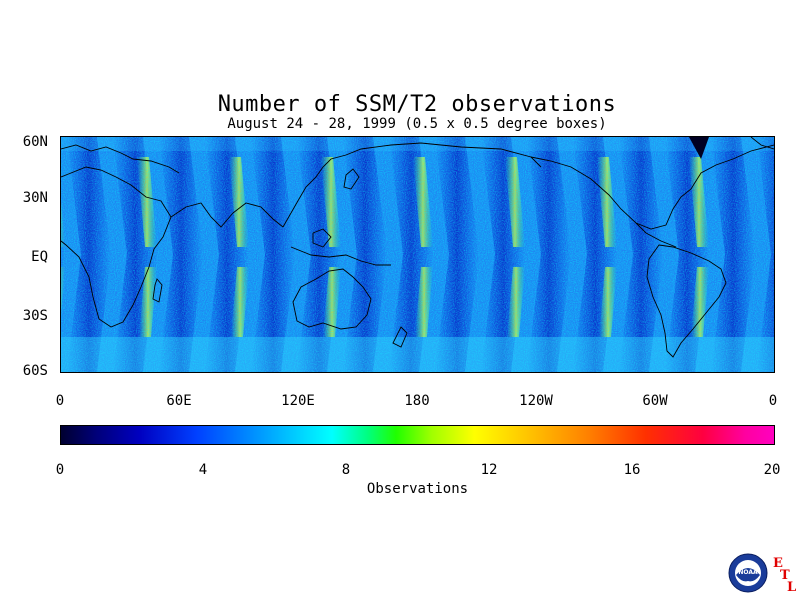  Describe the element at coordinates (35, 142) in the screenshot. I see `lat-label-60n: 60N` at that location.